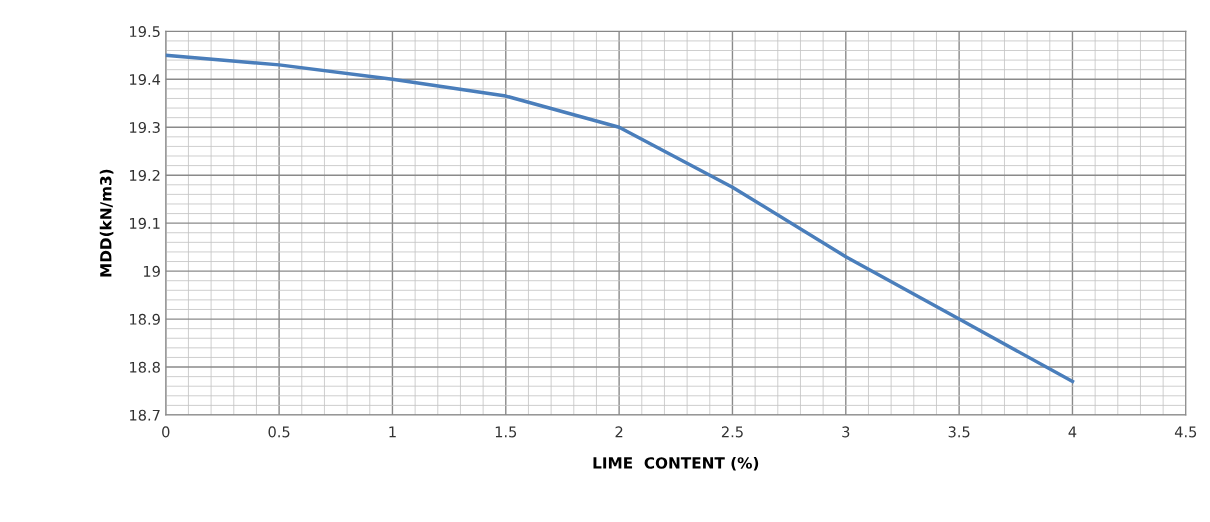 The height and width of the screenshot is (522, 1210). Describe the element at coordinates (392, 432) in the screenshot. I see `x-tick-label: 1` at that location.